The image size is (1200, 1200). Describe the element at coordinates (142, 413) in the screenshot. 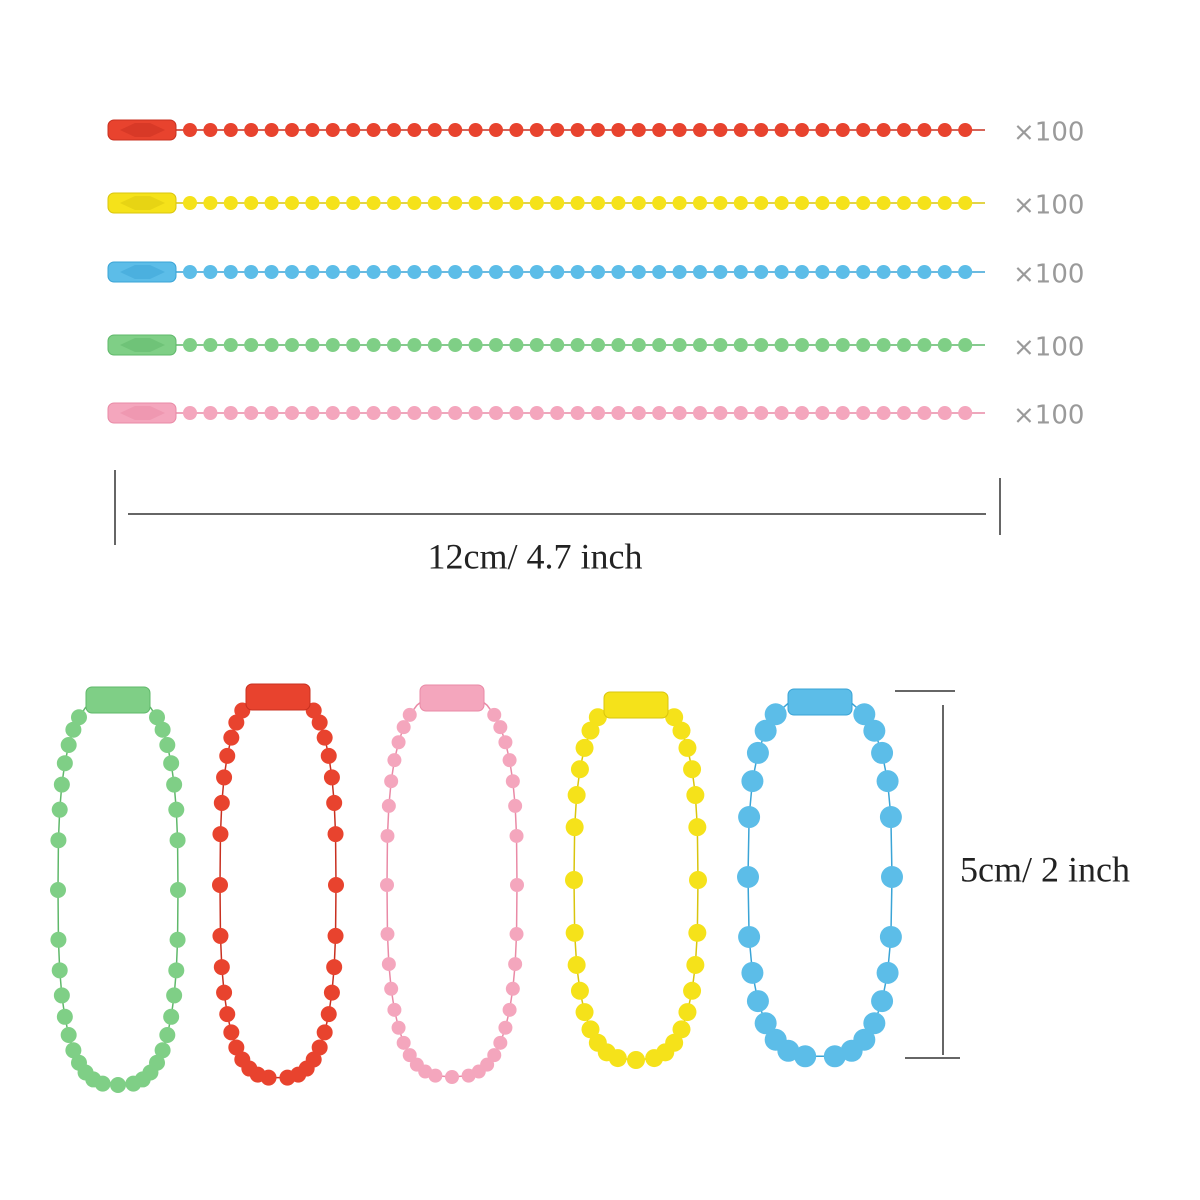

I see `clasp-notch` at that location.